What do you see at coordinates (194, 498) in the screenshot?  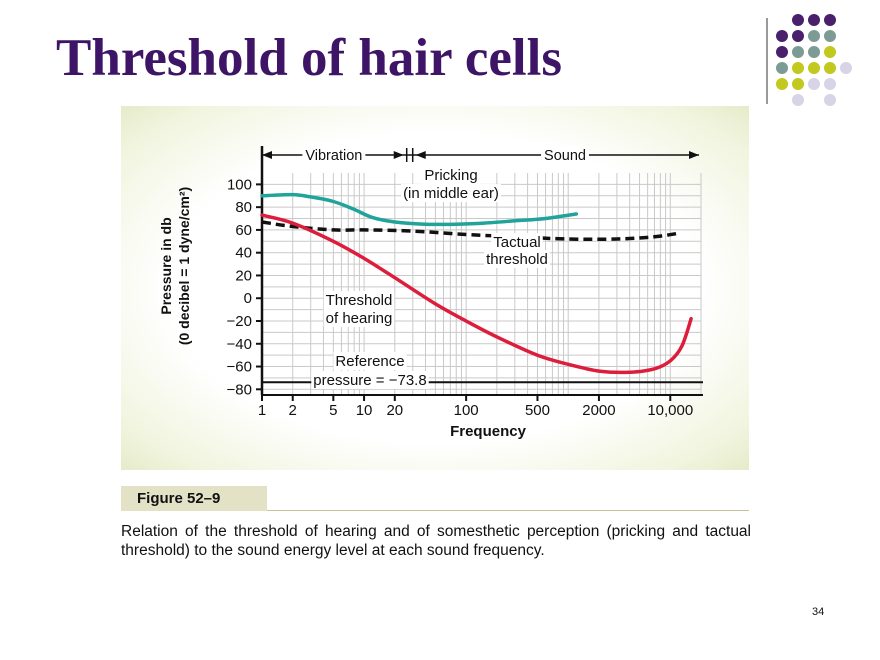 I see `figure-label: Figure 52–9` at bounding box center [194, 498].